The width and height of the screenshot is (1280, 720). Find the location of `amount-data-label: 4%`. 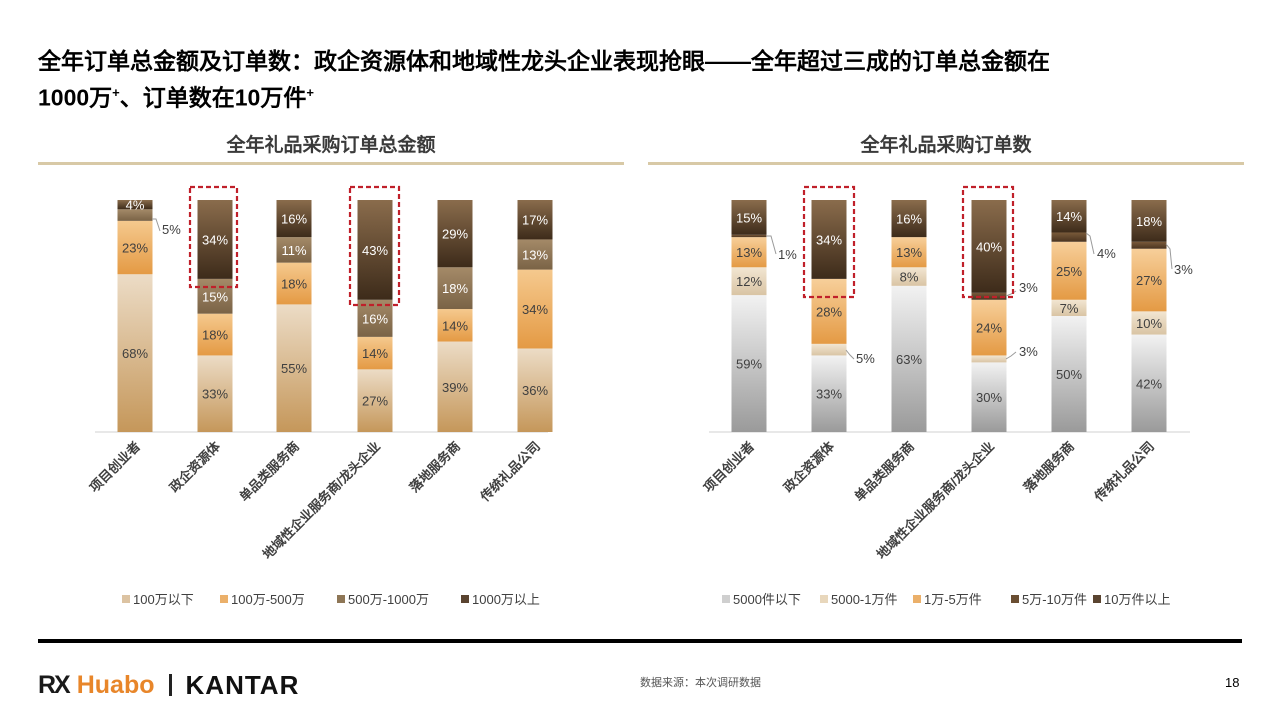

amount-data-label: 4% is located at coordinates (135, 205).